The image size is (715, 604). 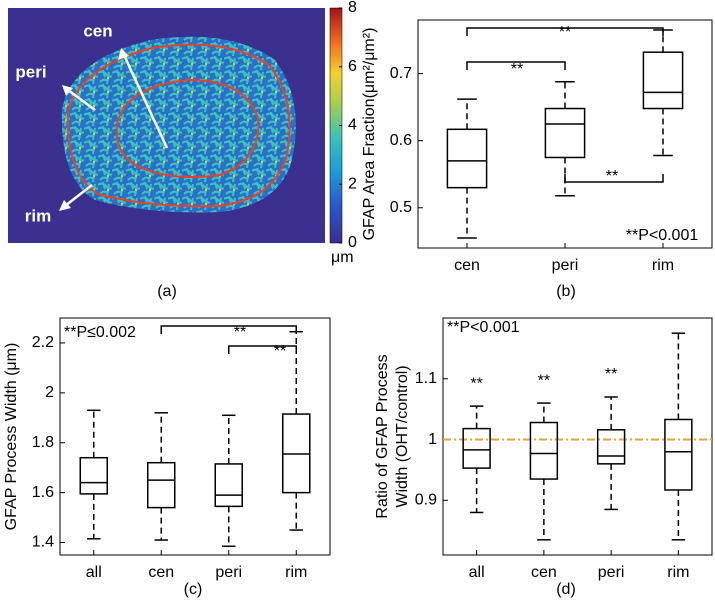 What do you see at coordinates (401, 73) in the screenshot?
I see `y-tick-label: 0.7` at bounding box center [401, 73].